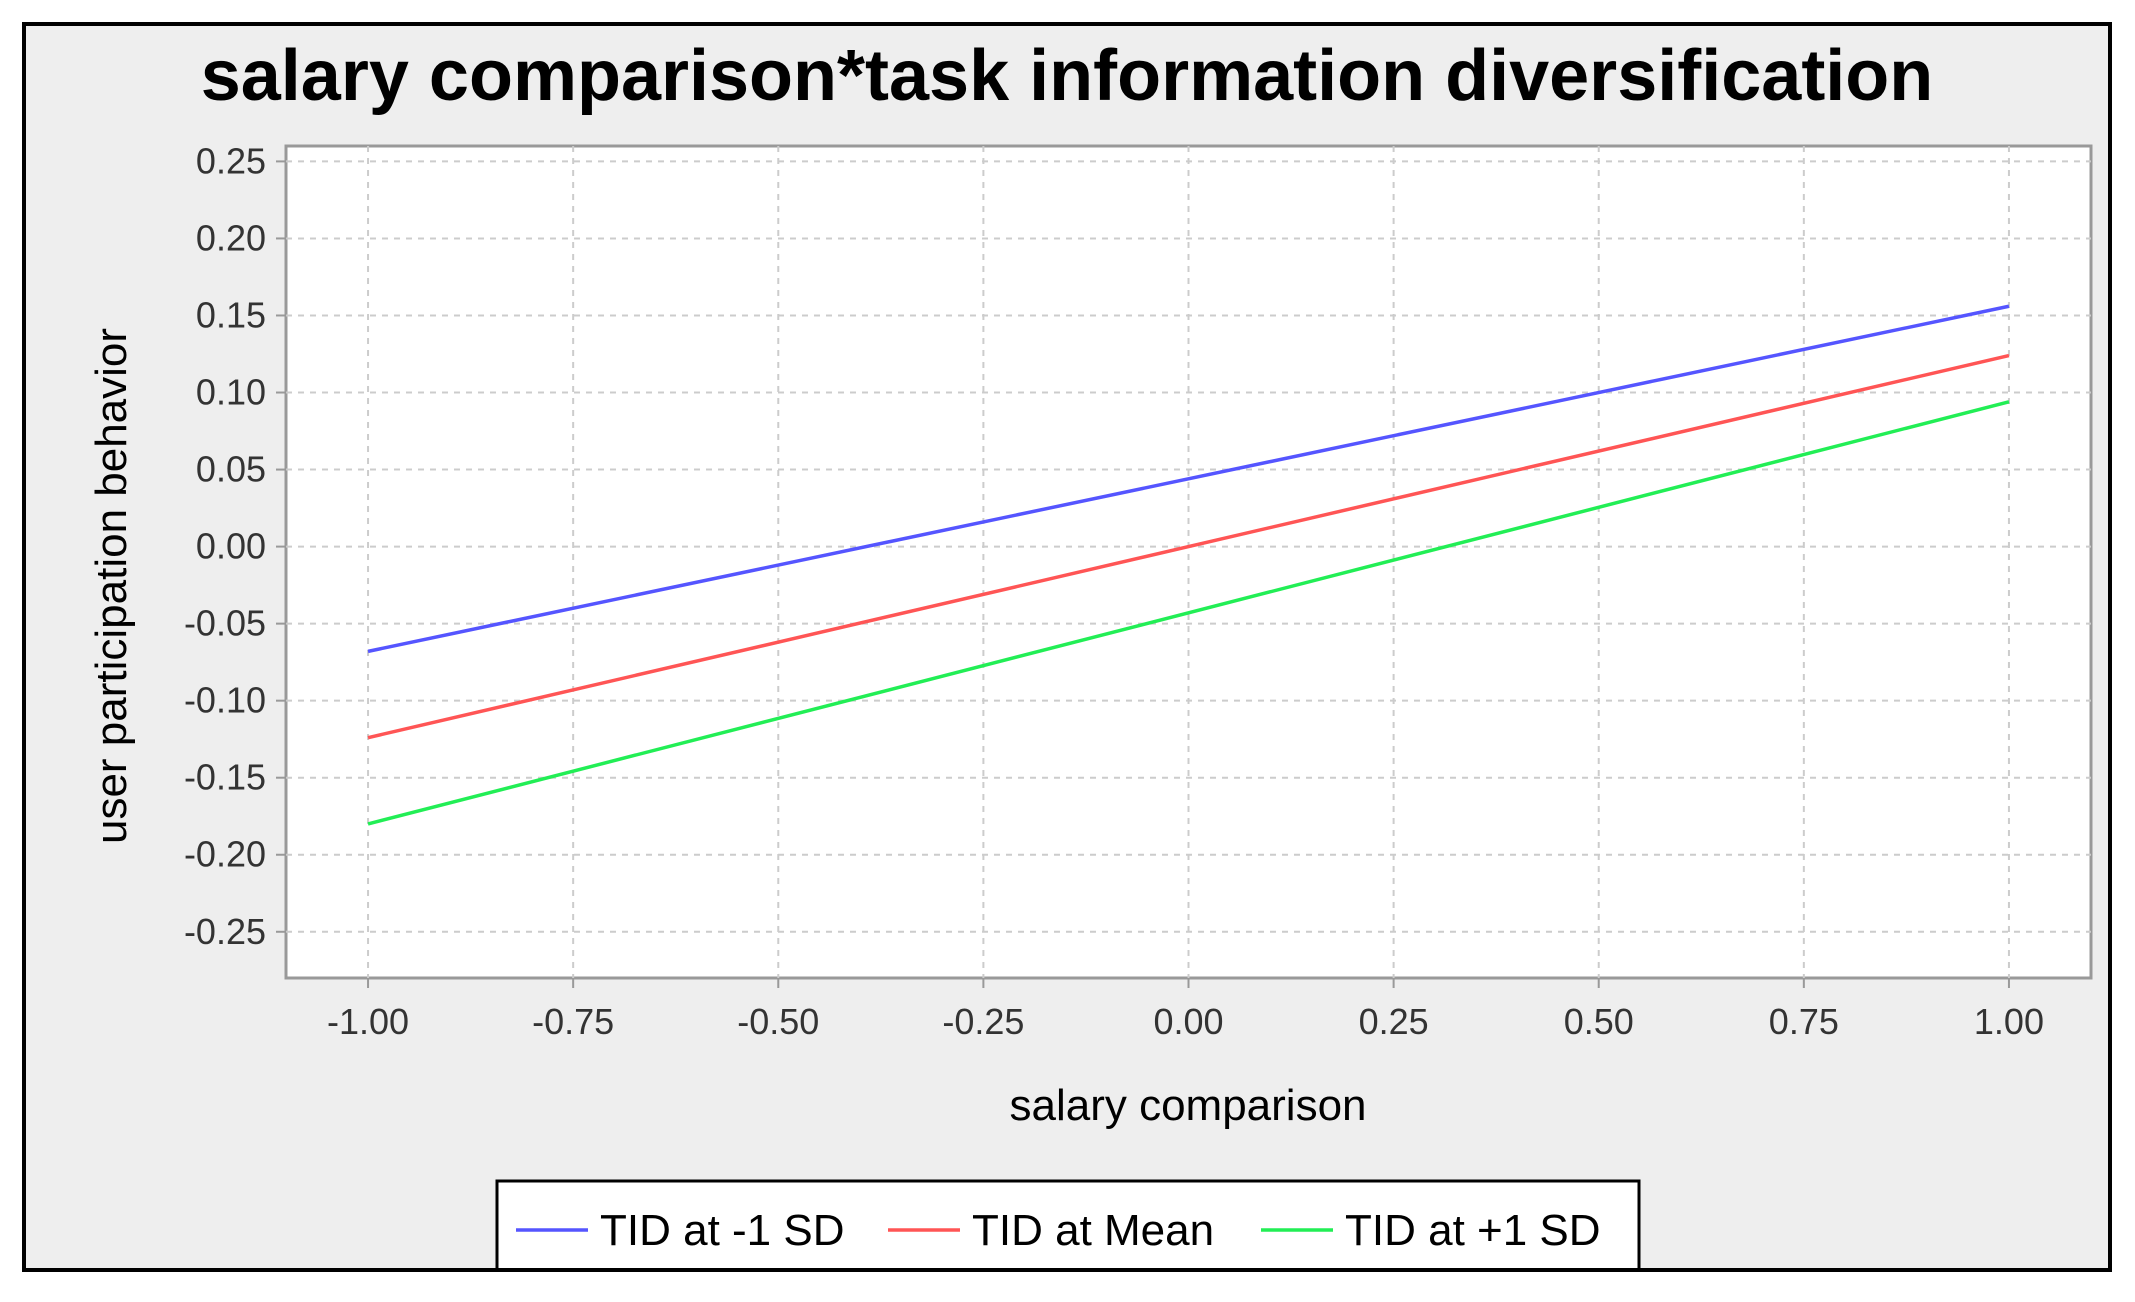  What do you see at coordinates (1473, 1230) in the screenshot?
I see `legend-label: TID at +1 SD` at bounding box center [1473, 1230].